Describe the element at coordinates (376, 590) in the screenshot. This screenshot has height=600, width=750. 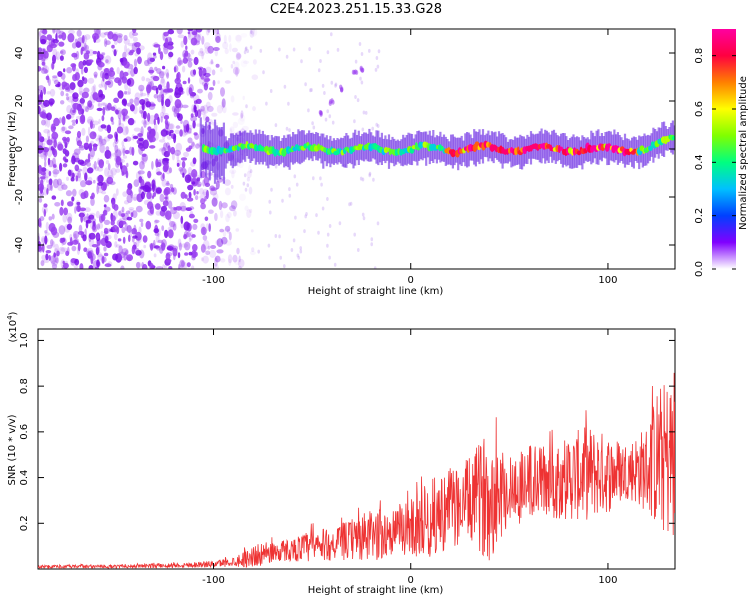
I see `snr-x-axis-label: Height of straight line (km)` at that location.